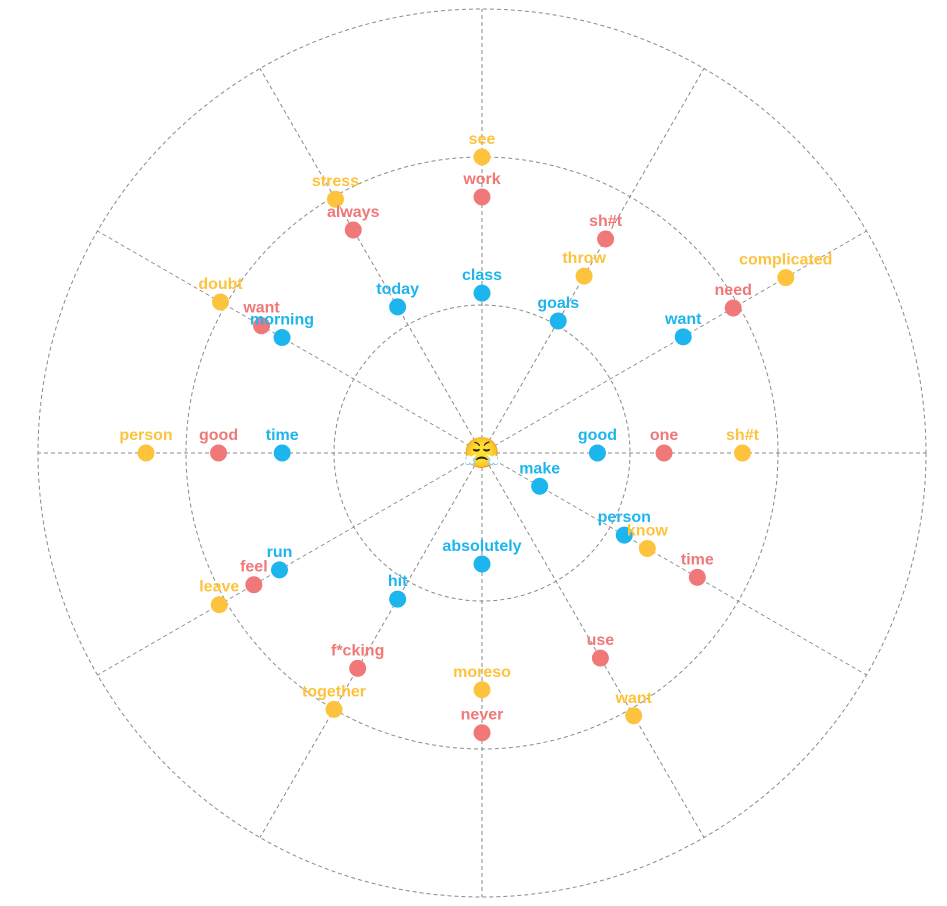 The width and height of the screenshot is (947, 906). What do you see at coordinates (785, 260) in the screenshot?
I see `term-label: complicated` at bounding box center [785, 260].